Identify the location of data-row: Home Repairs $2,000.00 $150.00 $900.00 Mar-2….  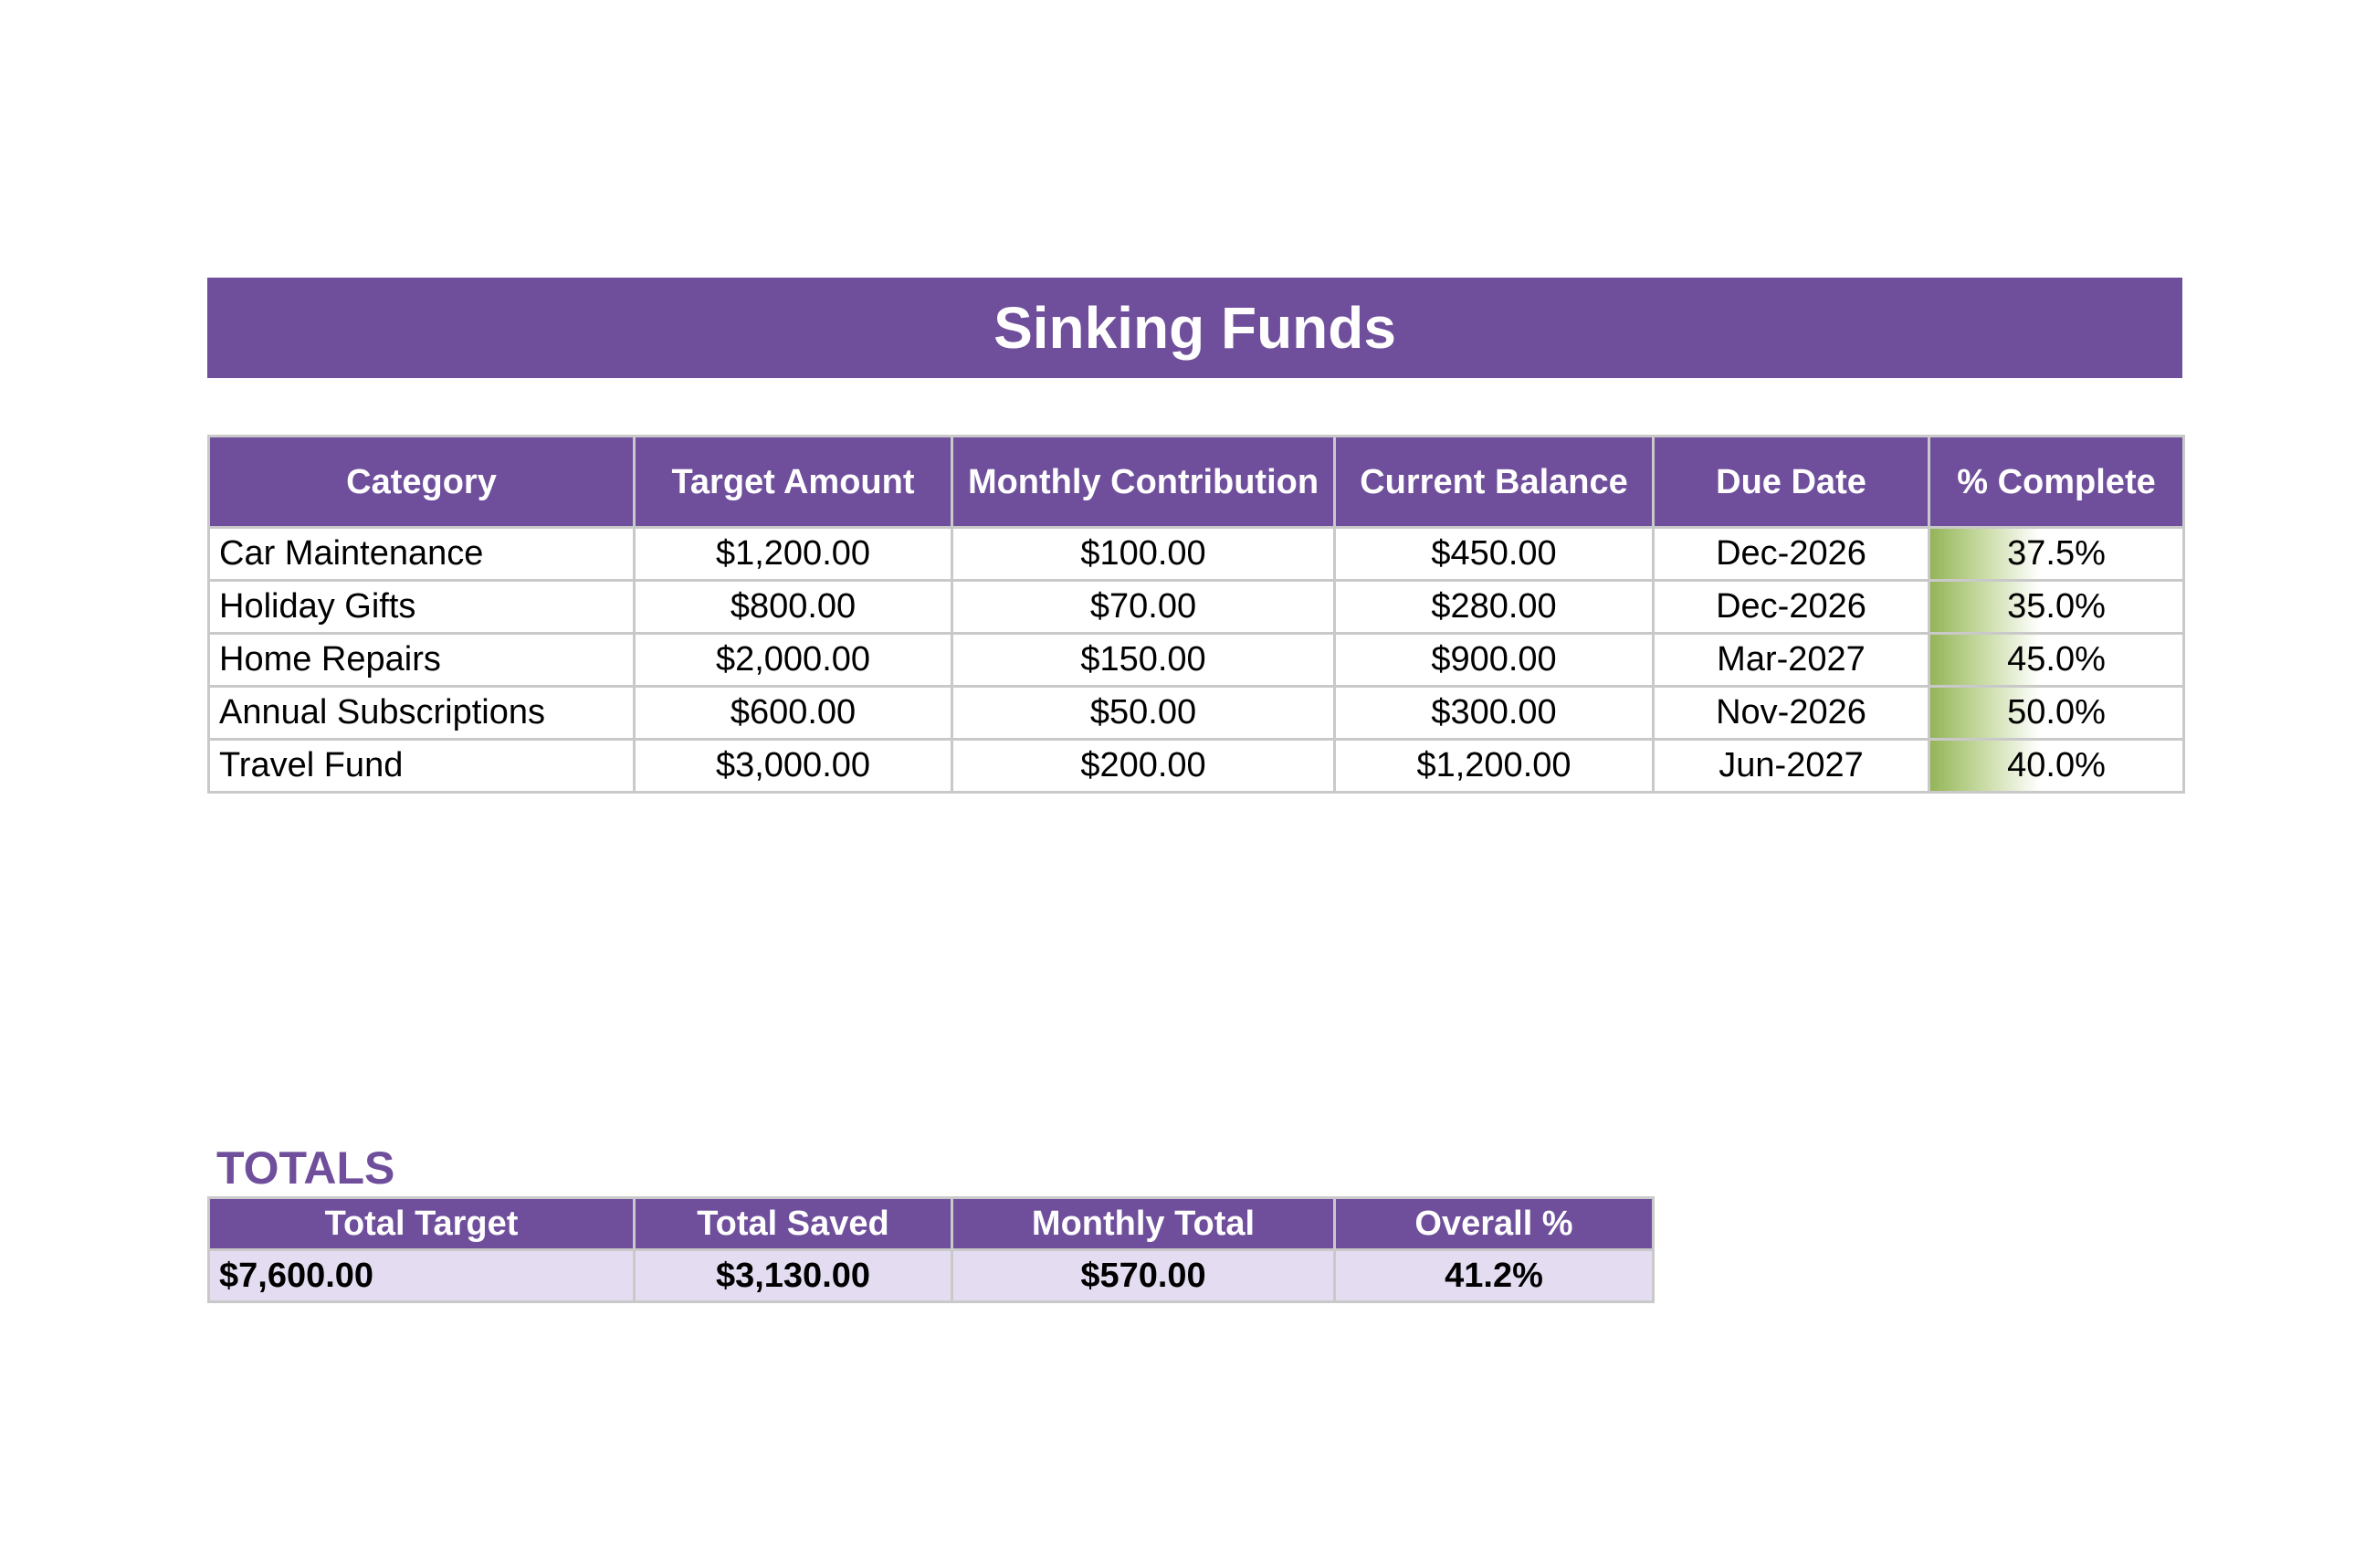
(1196, 660).